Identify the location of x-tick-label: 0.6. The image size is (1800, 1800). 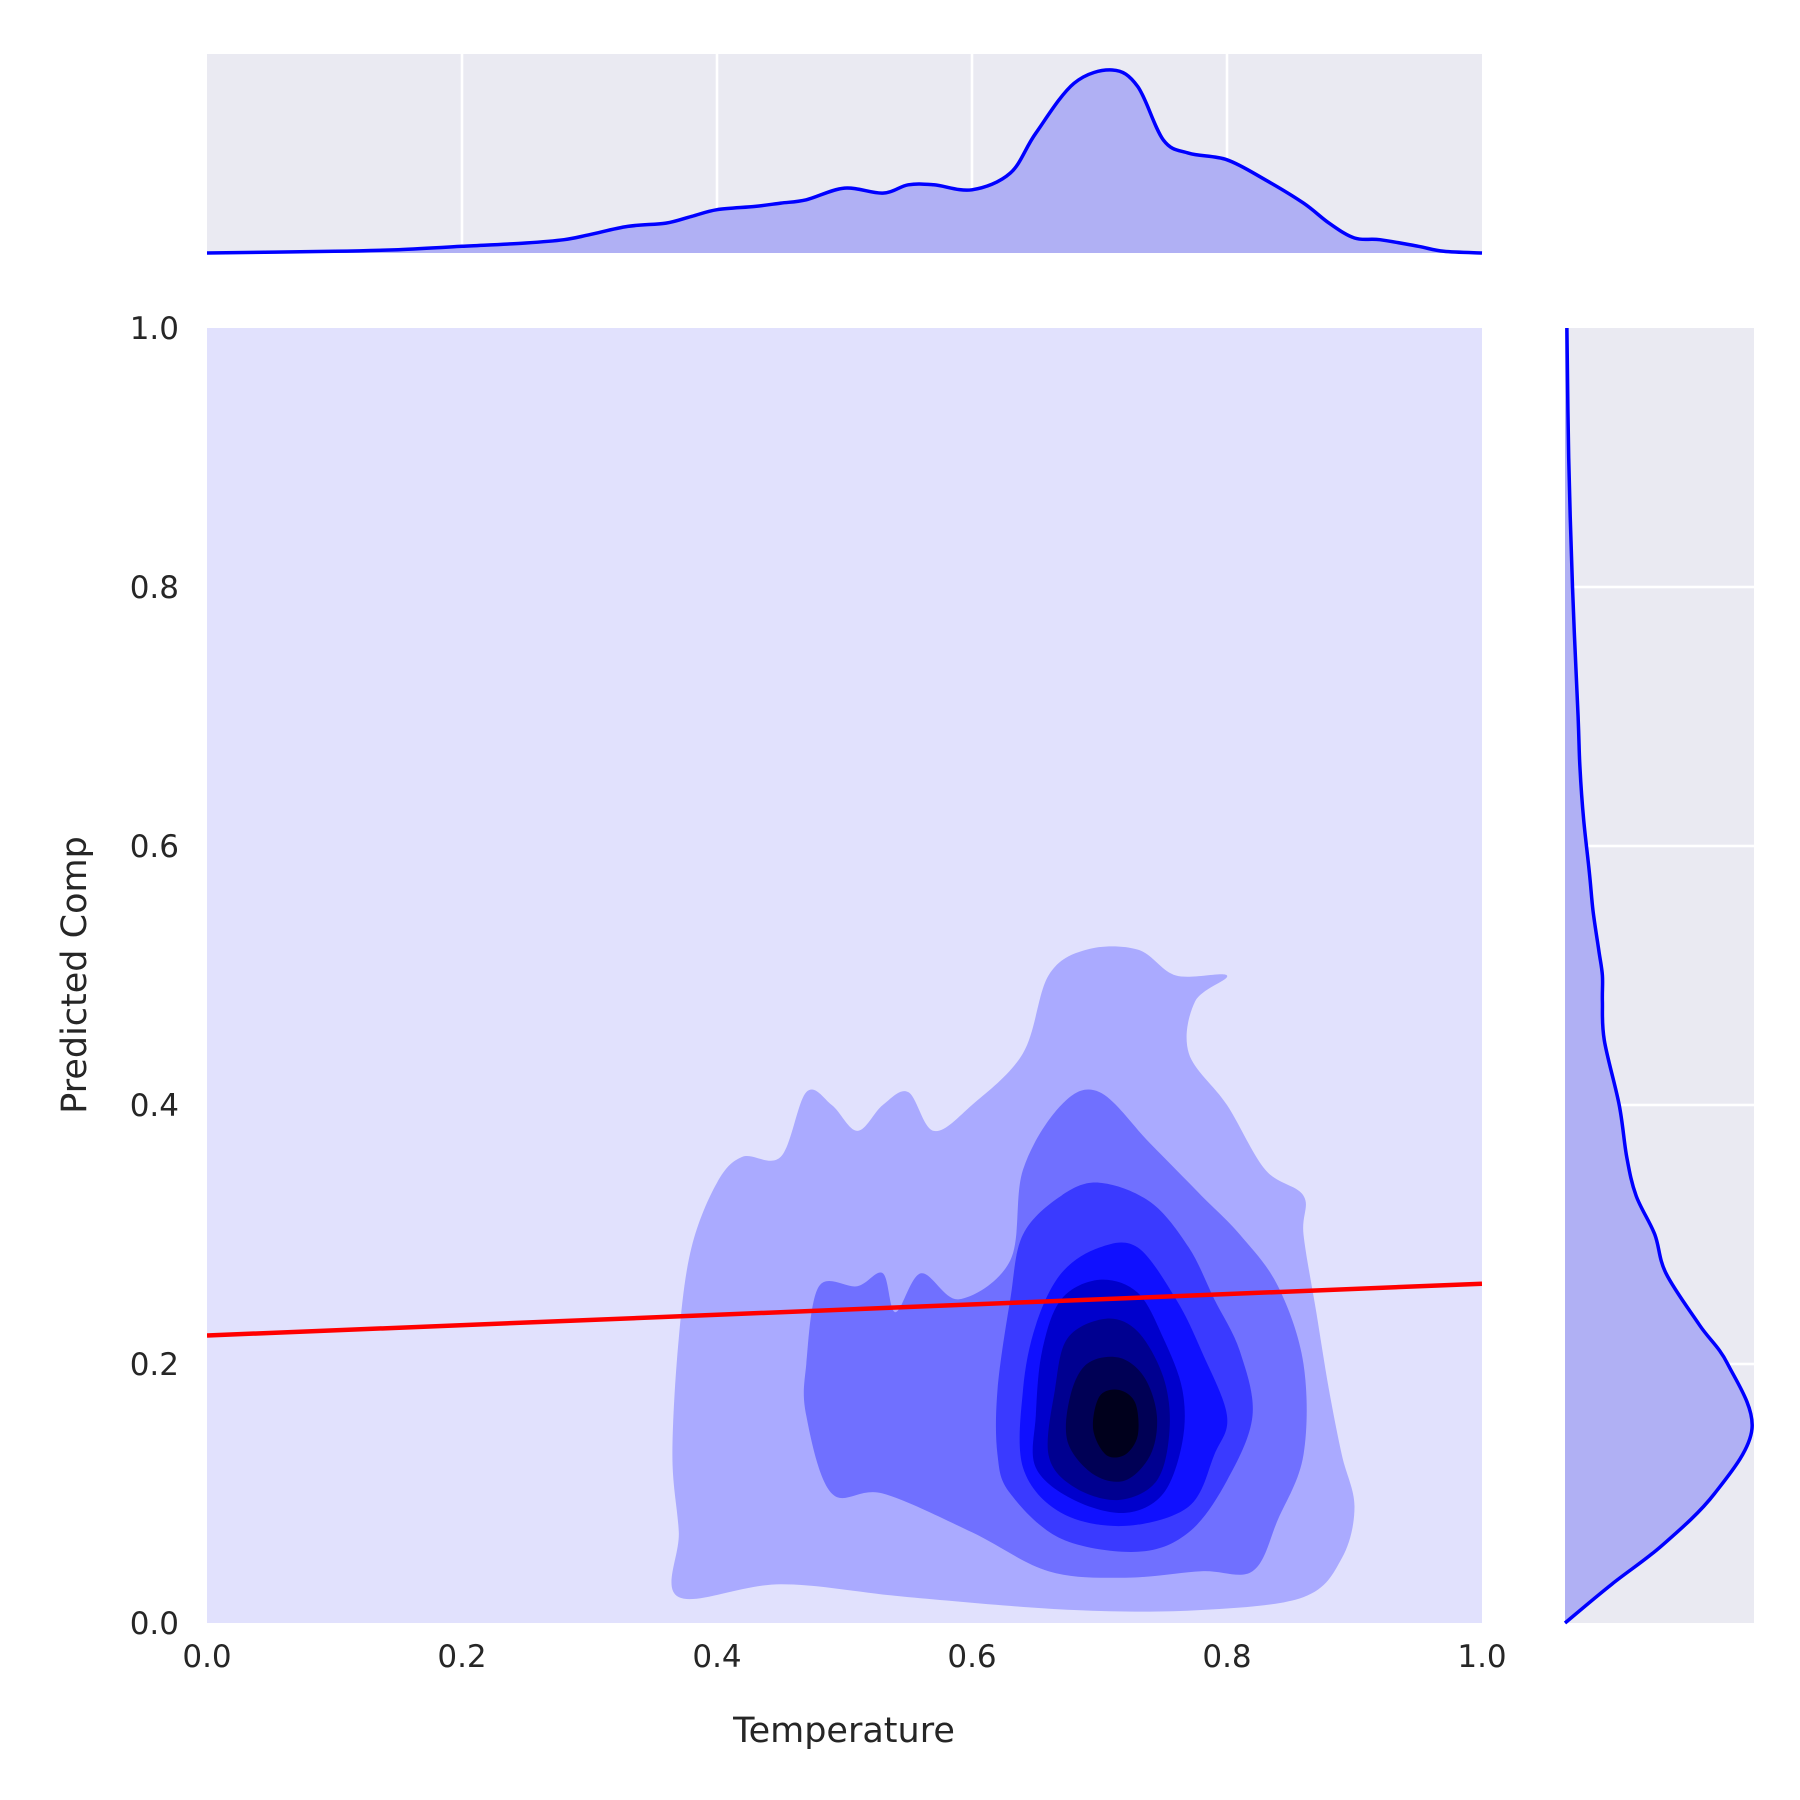
(971, 1657).